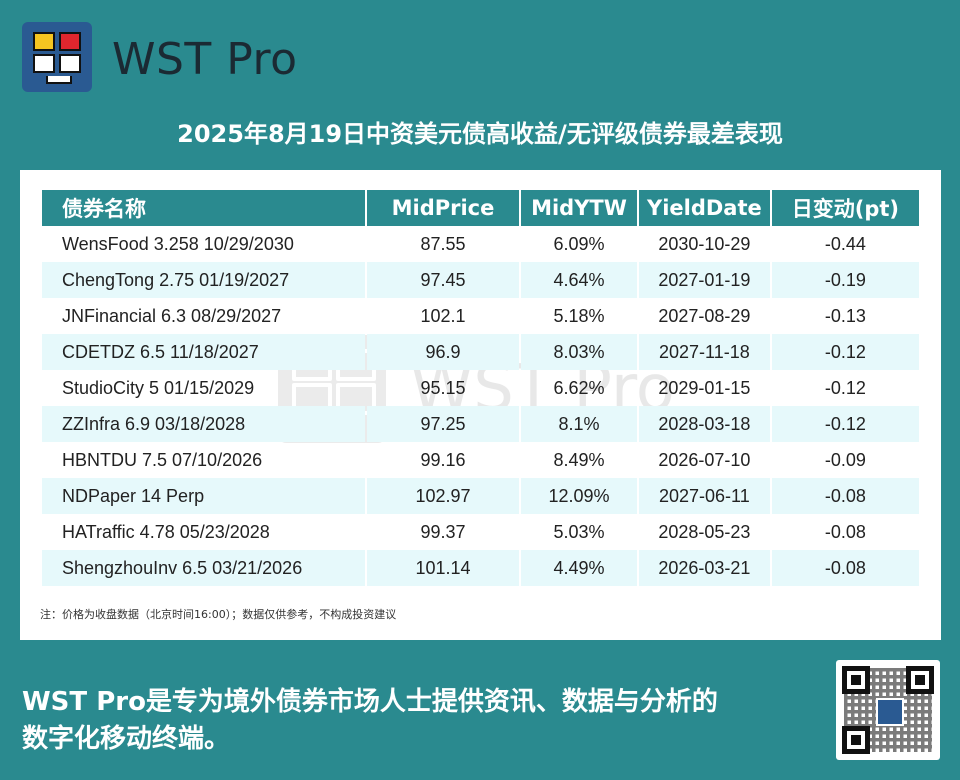 This screenshot has height=780, width=960. What do you see at coordinates (579, 568) in the screenshot?
I see `cell-midytw: 4.49%` at bounding box center [579, 568].